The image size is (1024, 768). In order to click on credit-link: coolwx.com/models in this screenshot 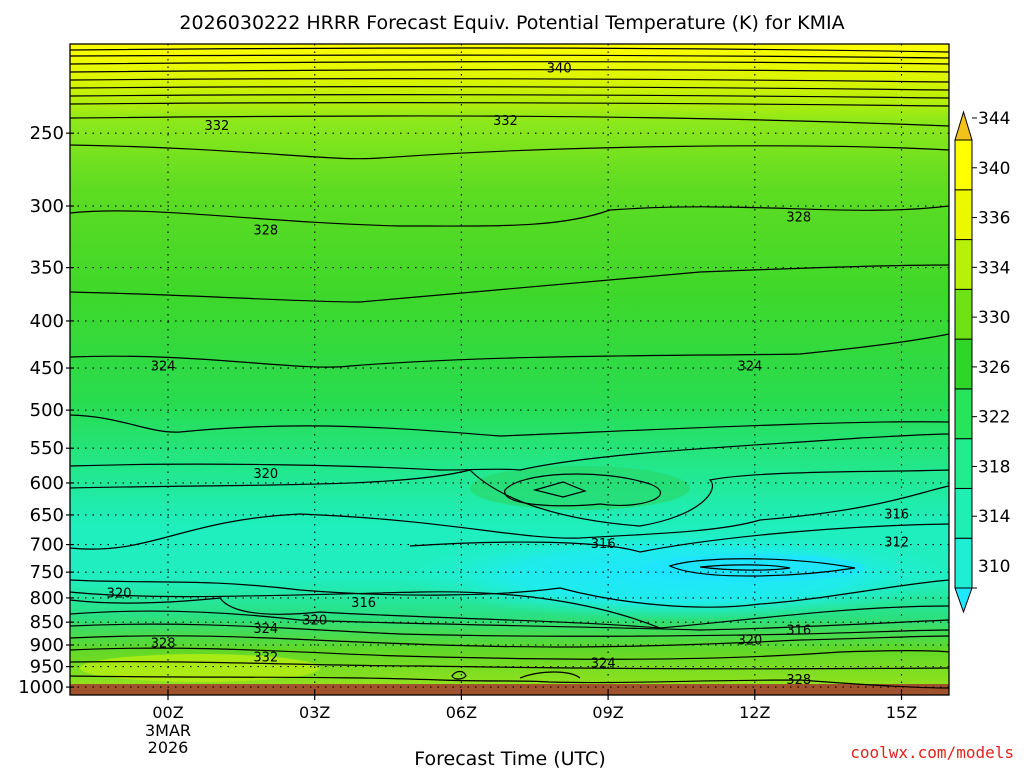, I will do `click(932, 752)`.